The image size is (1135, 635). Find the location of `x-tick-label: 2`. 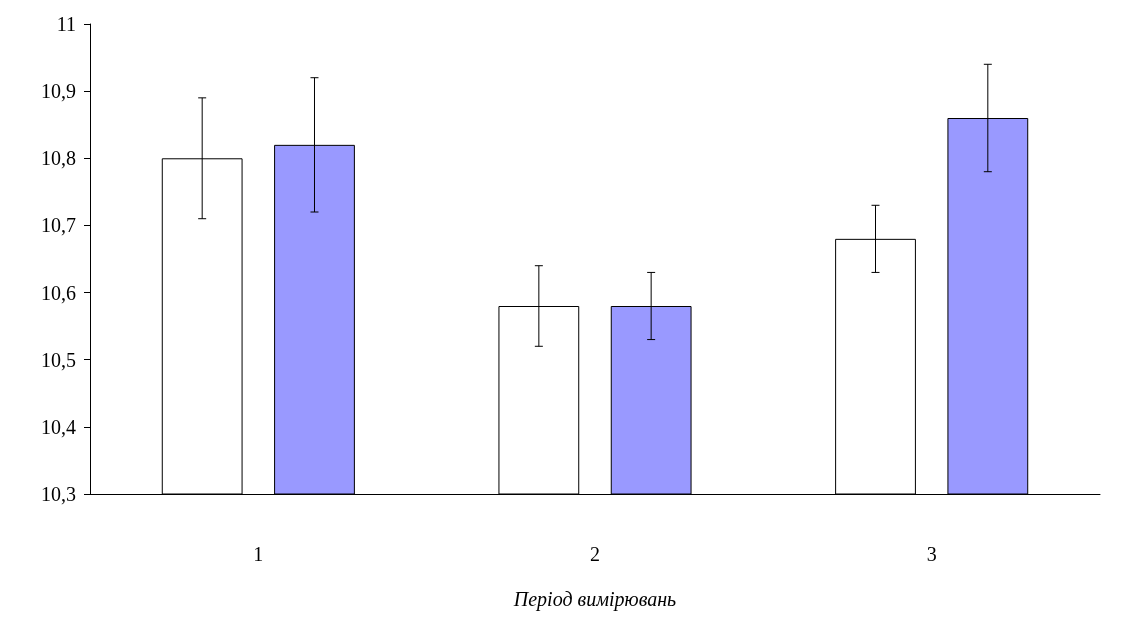

x-tick-label: 2 is located at coordinates (595, 554).